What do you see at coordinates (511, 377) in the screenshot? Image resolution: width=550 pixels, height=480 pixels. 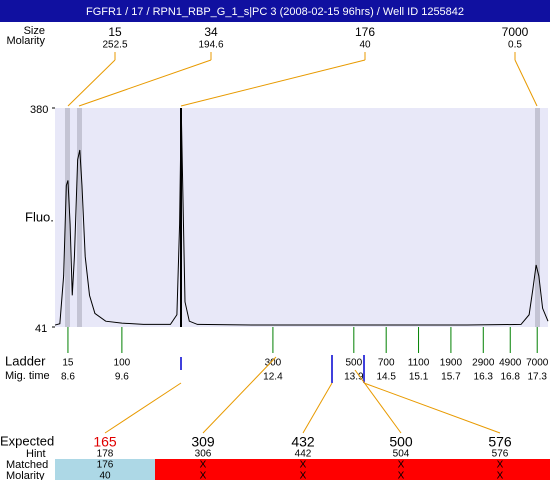 I see `ladder-time: 16.8` at bounding box center [511, 377].